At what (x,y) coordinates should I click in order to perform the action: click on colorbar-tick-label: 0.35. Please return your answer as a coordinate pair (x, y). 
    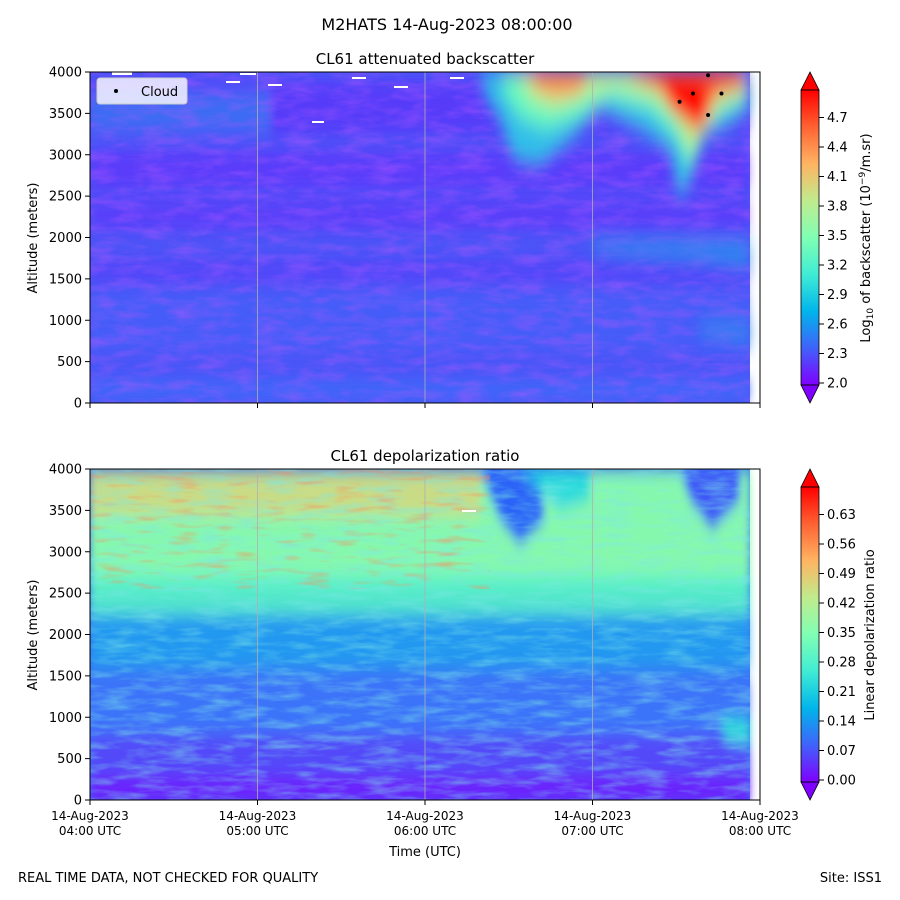
    Looking at the image, I should click on (841, 633).